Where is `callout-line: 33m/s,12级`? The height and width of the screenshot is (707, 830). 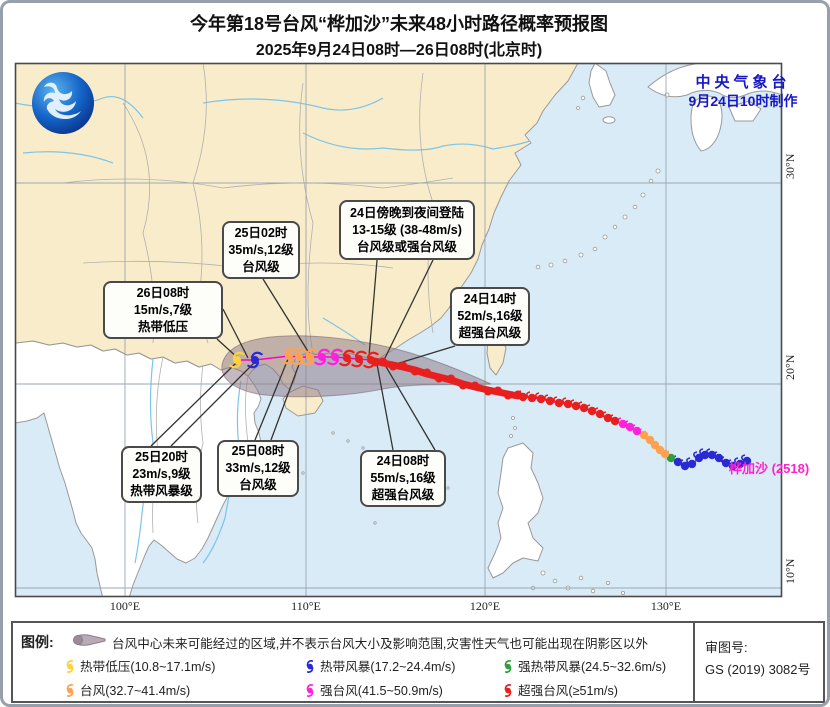 callout-line: 33m/s,12级 is located at coordinates (258, 468).